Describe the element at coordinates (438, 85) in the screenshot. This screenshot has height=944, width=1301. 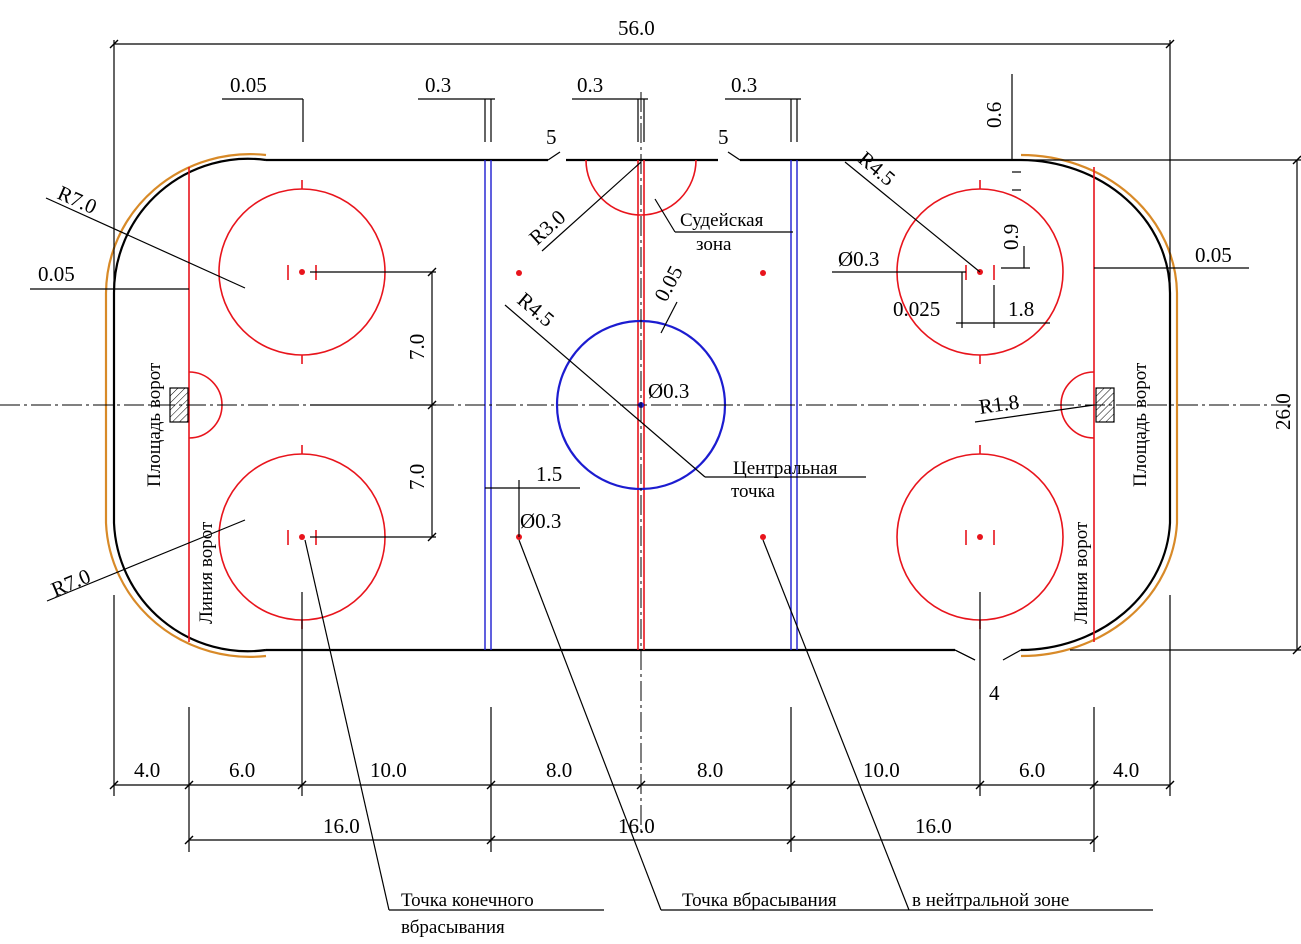
I see `dim-blue-left-width: 0.3` at that location.